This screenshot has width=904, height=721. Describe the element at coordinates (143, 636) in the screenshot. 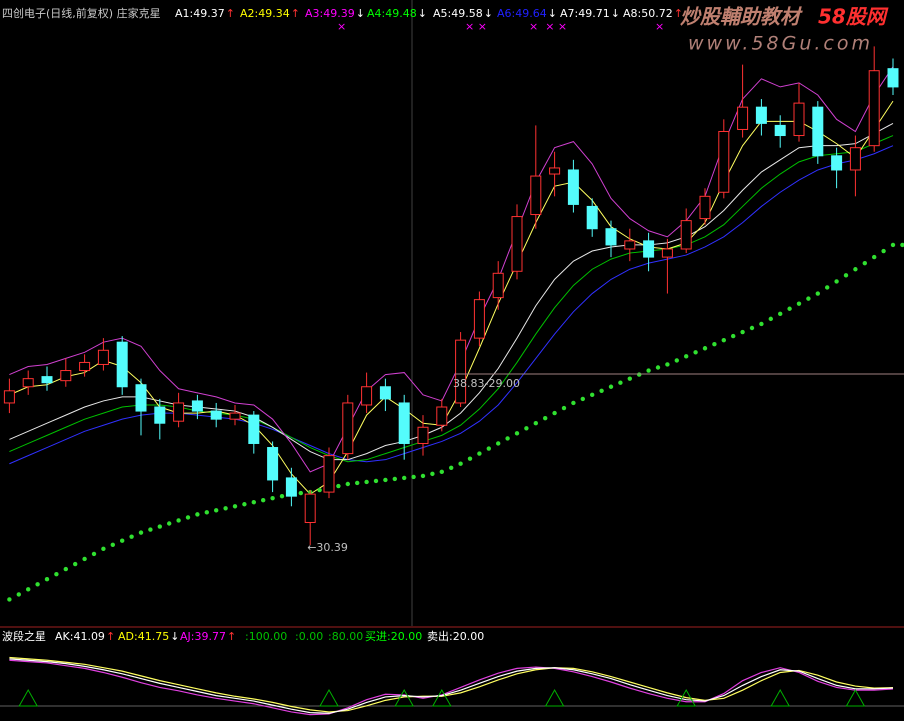

I see `lower-legend-item: AD:41.75` at that location.